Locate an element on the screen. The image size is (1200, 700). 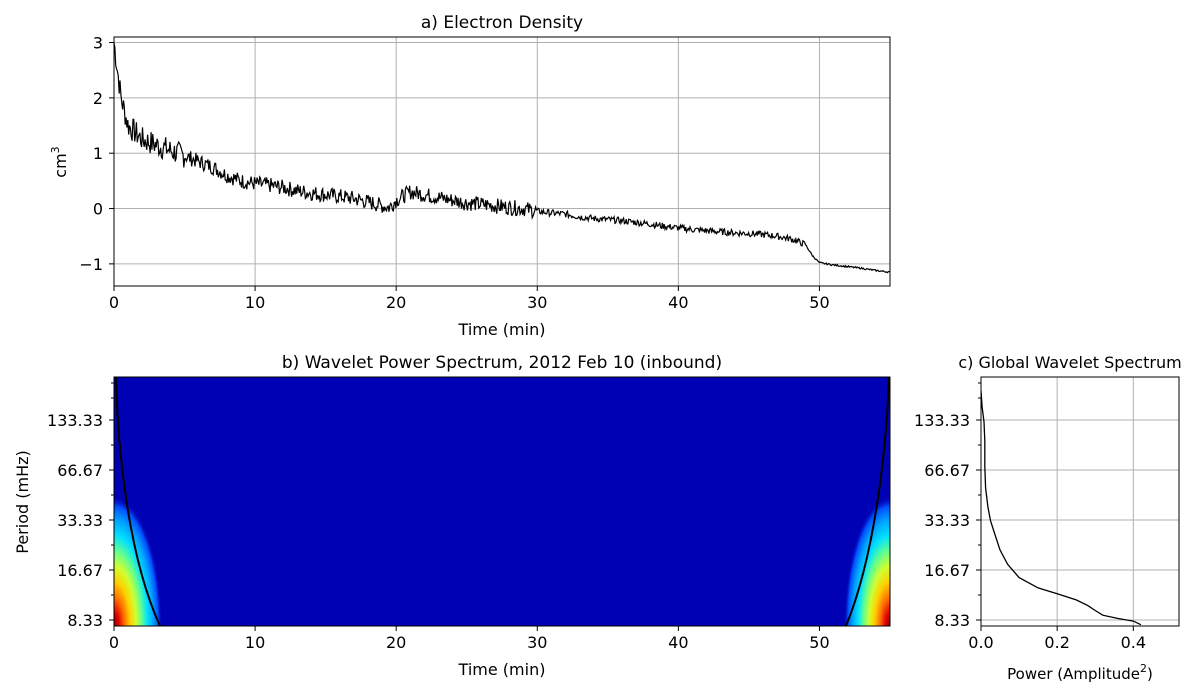
panel-c-xtick-label: 0.2 is located at coordinates (1056, 642).